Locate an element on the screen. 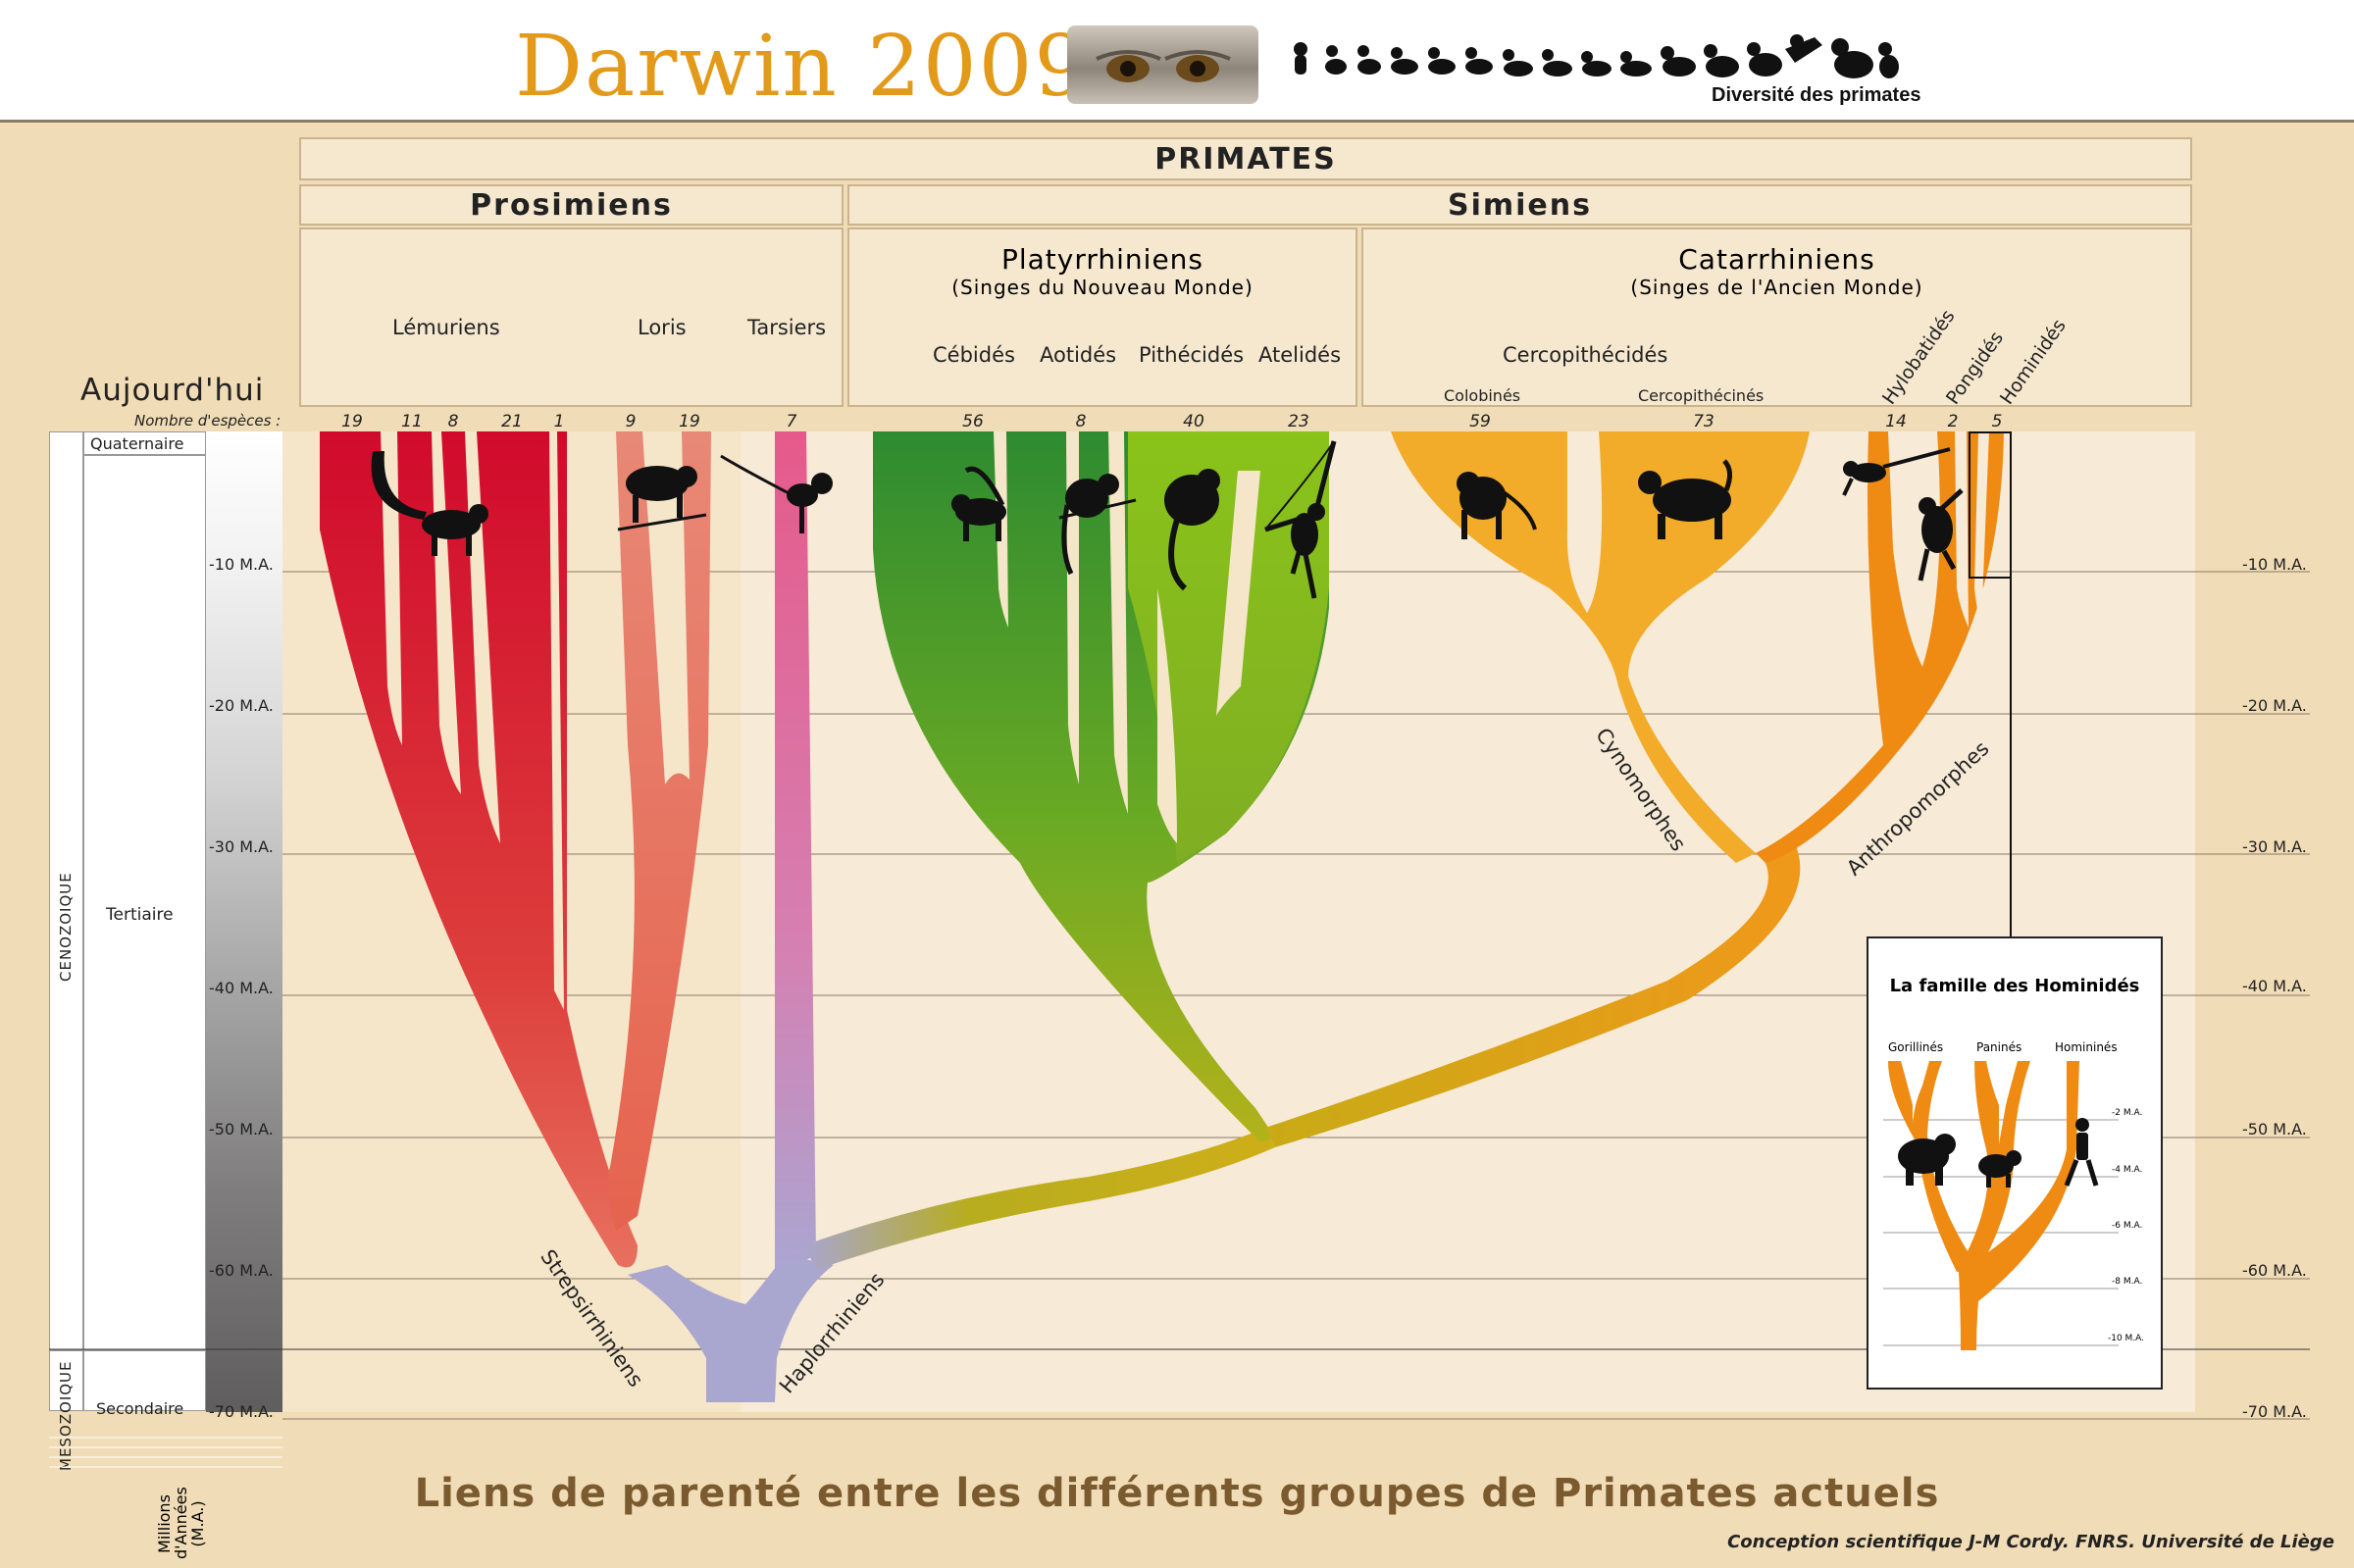 The height and width of the screenshot is (1568, 2354). simiens-label: Simiens is located at coordinates (1520, 205).